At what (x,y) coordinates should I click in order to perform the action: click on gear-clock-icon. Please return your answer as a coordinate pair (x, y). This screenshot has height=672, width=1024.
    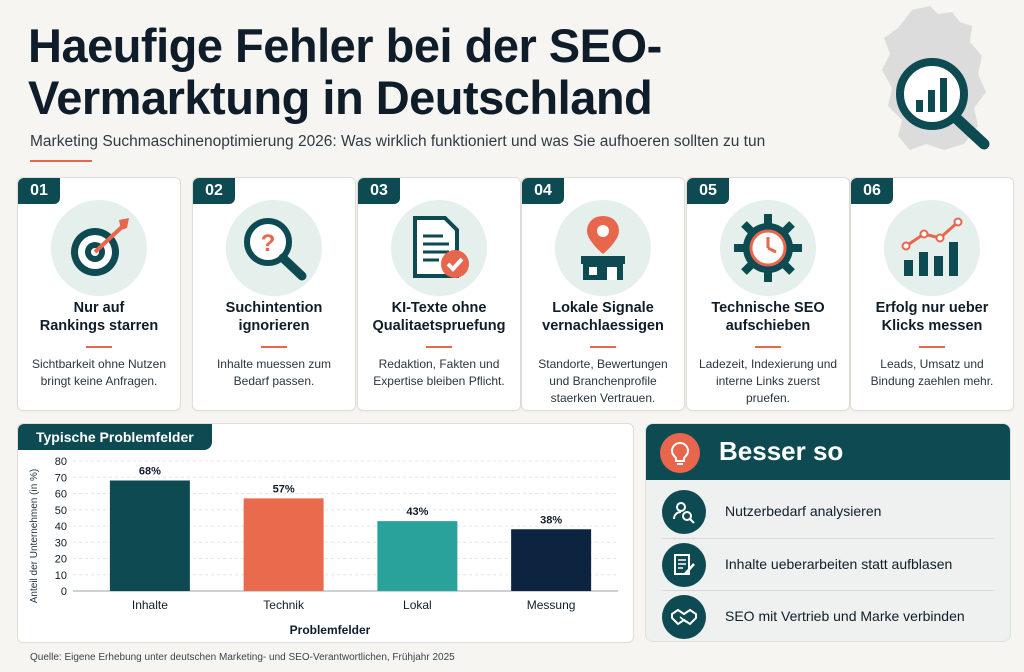
    Looking at the image, I should click on (768, 248).